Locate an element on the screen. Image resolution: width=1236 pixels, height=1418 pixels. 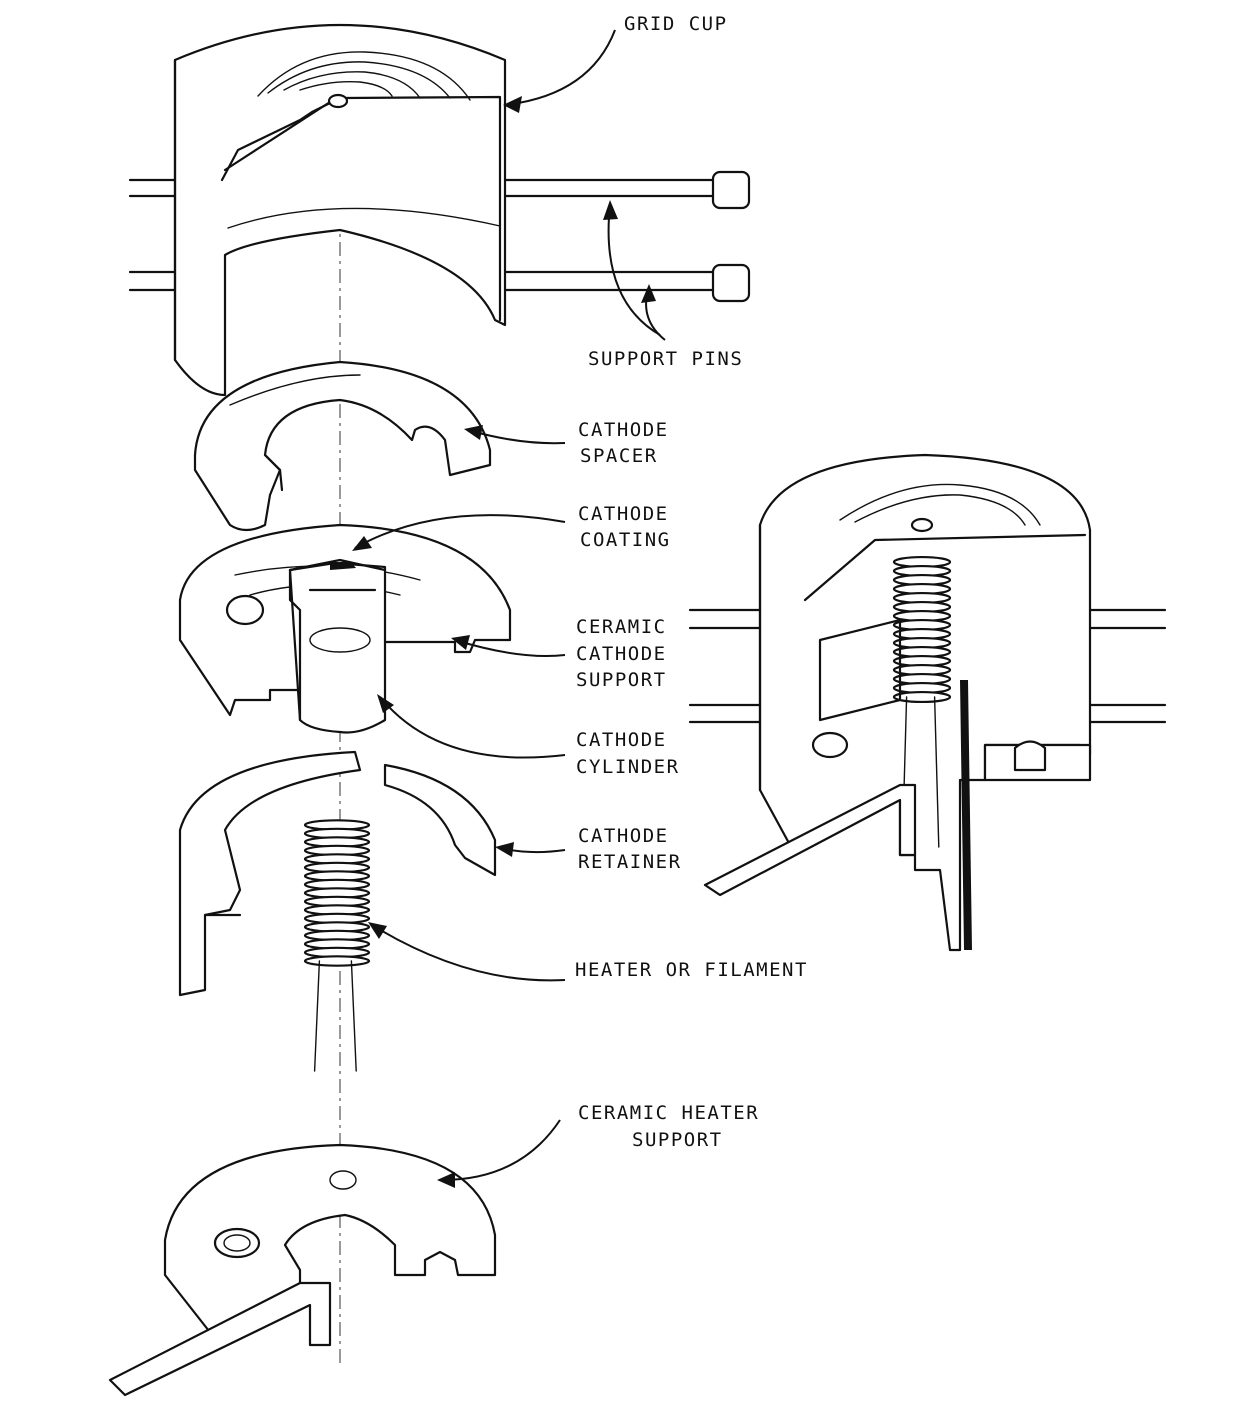
cathode-retainer-part is located at coordinates (337, 873).